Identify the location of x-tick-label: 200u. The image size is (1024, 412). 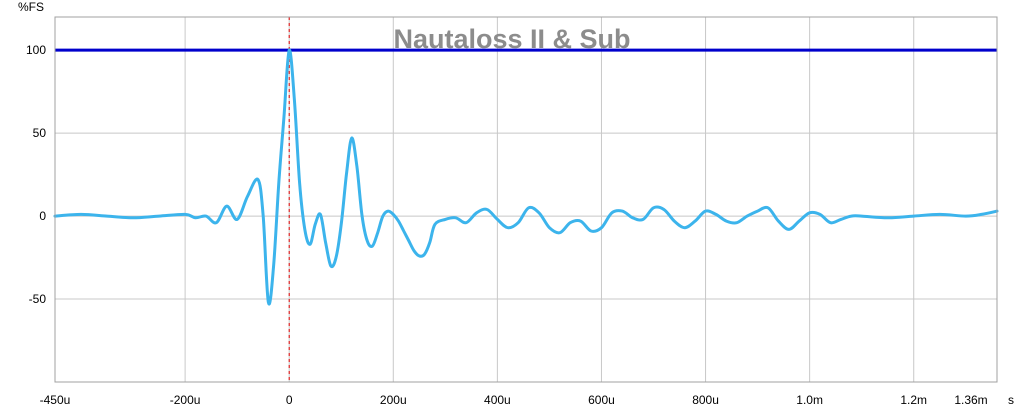
(393, 400).